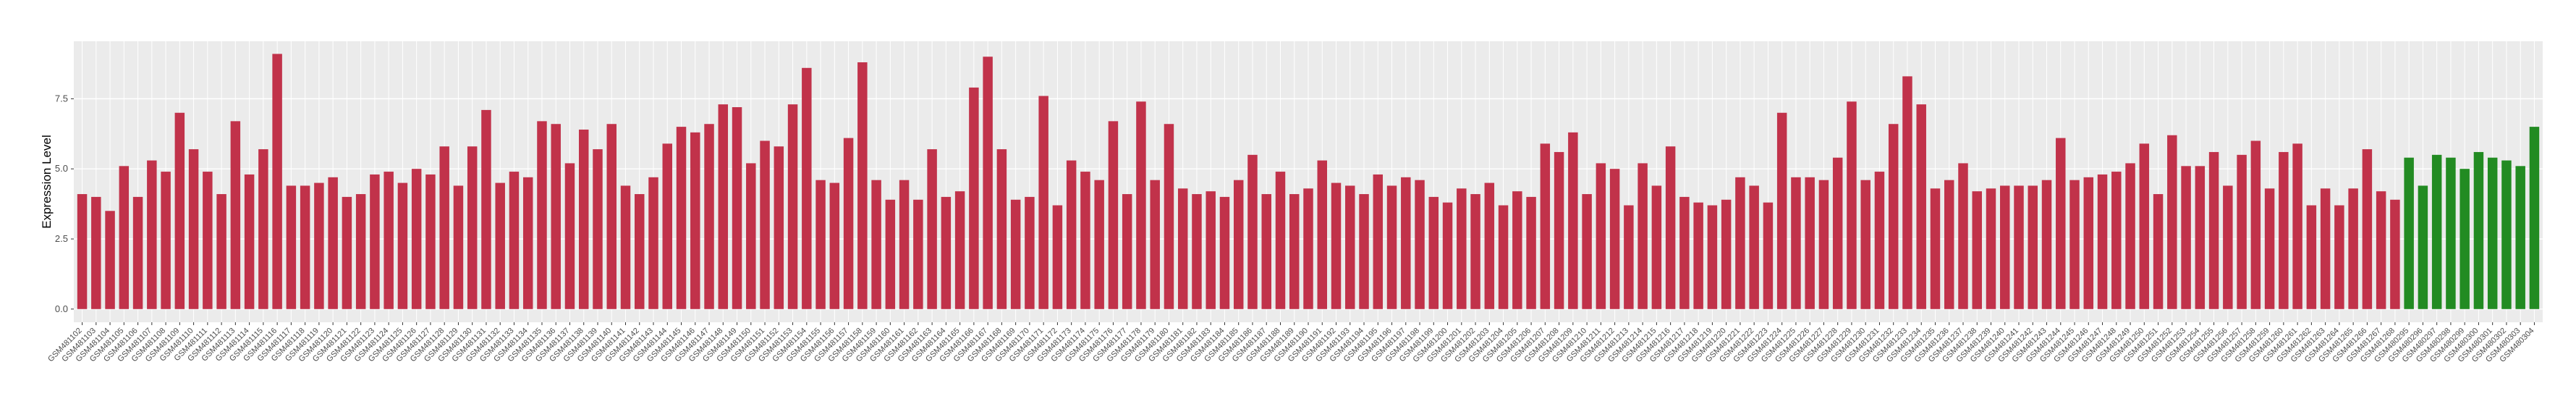 This screenshot has width=2576, height=420. What do you see at coordinates (61, 168) in the screenshot?
I see `y-tick-label: 5.0` at bounding box center [61, 168].